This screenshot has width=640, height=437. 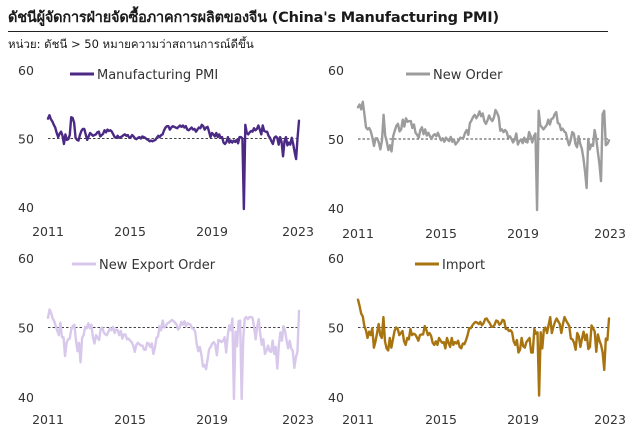 What do you see at coordinates (157, 265) in the screenshot?
I see `legend-label: New Export Order` at bounding box center [157, 265].